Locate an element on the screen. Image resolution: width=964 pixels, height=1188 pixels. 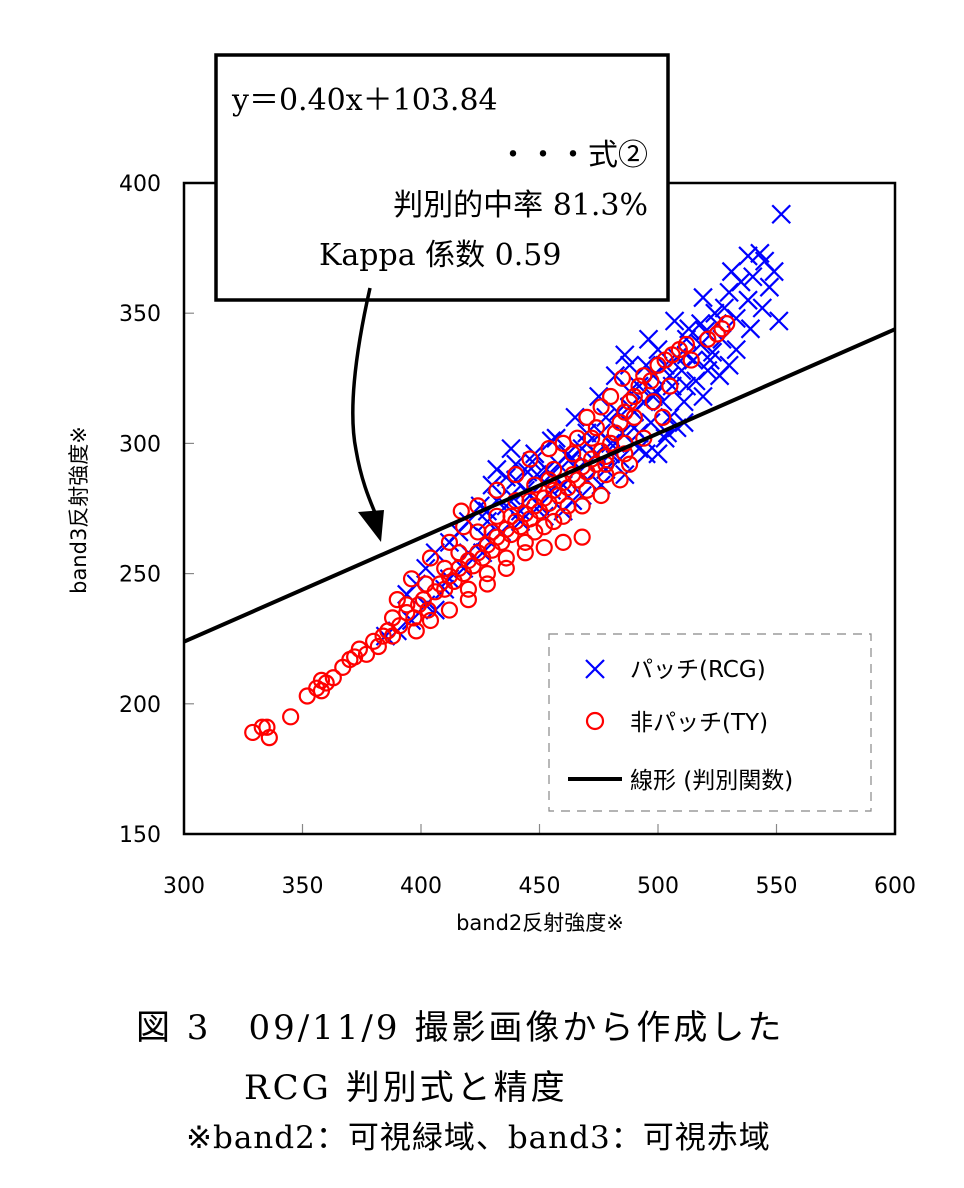
x-marker-icon is located at coordinates (595, 669).